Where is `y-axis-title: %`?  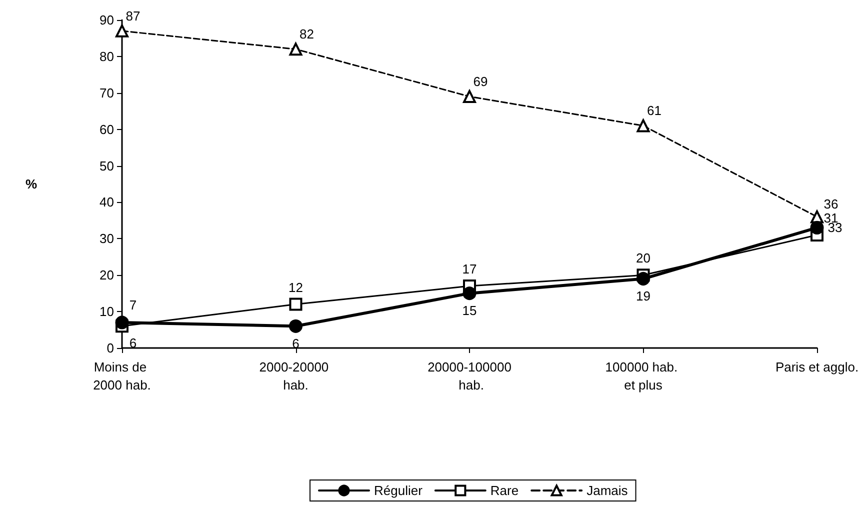
y-axis-title: % is located at coordinates (31, 184).